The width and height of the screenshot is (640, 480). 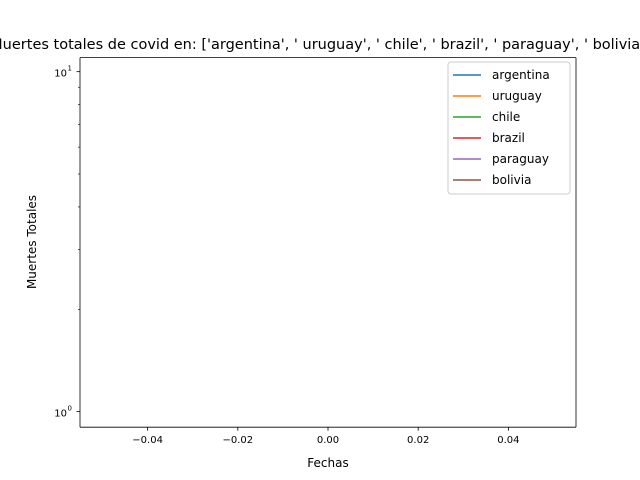 What do you see at coordinates (327, 463) in the screenshot?
I see `x-axis-label: Fechas` at bounding box center [327, 463].